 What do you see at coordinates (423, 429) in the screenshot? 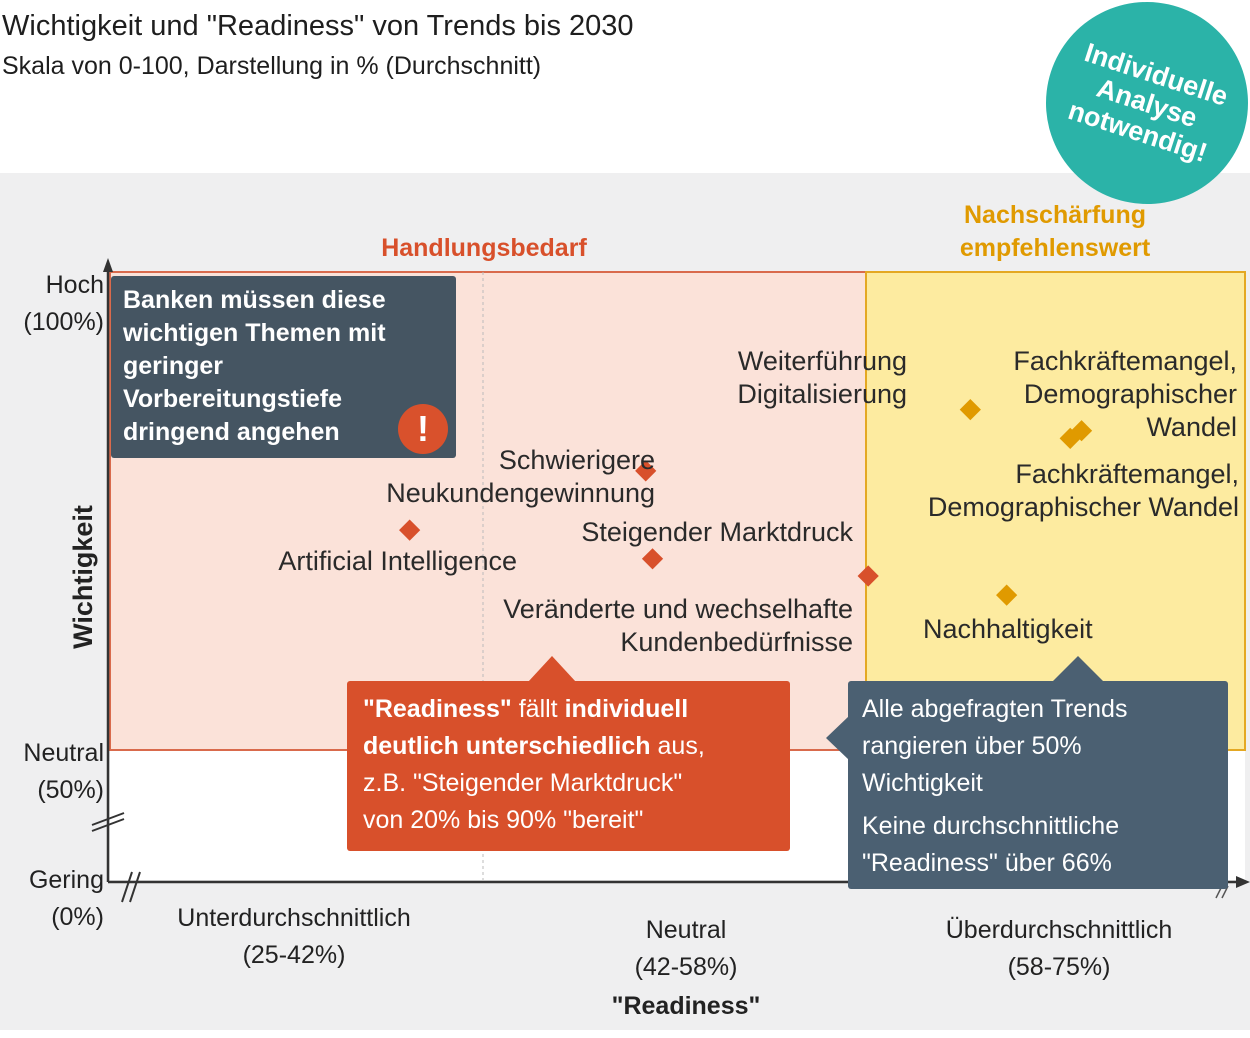
I see `exclamation-icon: !` at bounding box center [423, 429].